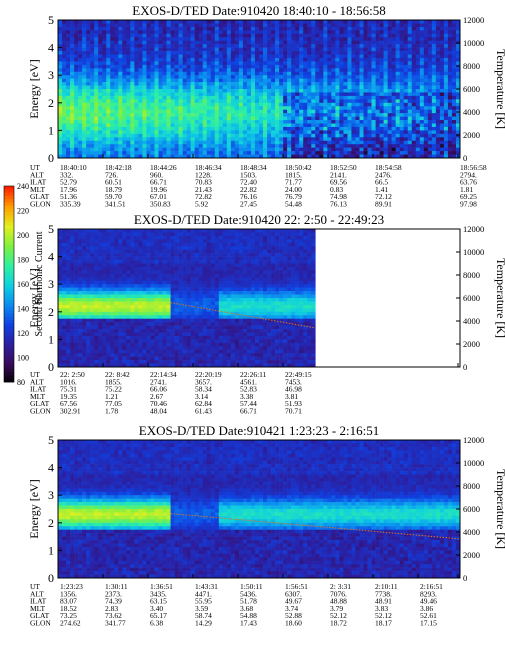 The width and height of the screenshot is (505, 649). What do you see at coordinates (248, 174) in the screenshot?
I see `orbit-cell: 1503.` at bounding box center [248, 174].